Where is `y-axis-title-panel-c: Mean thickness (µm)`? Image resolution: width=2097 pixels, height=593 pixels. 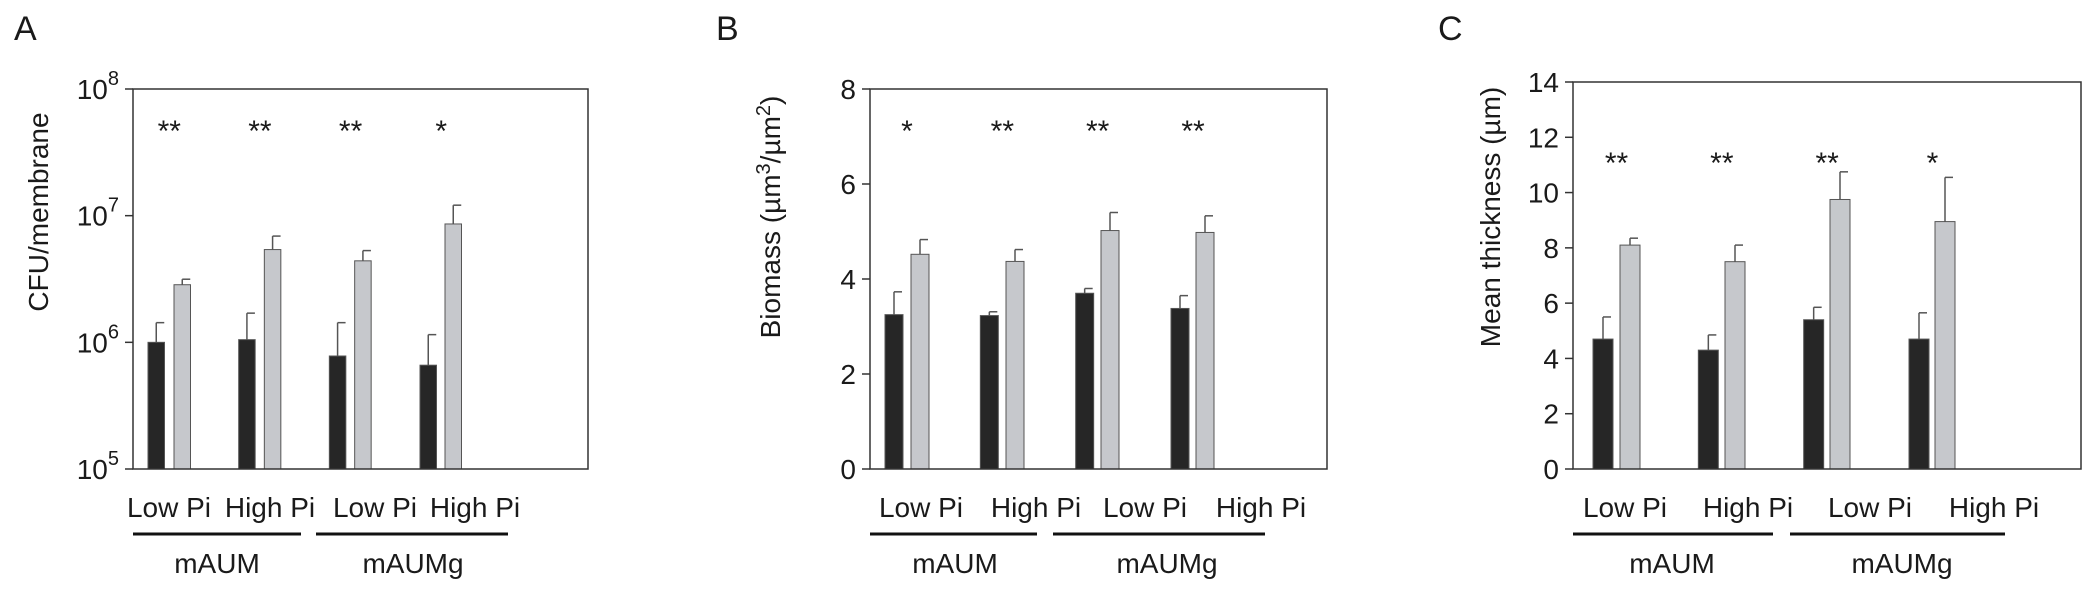 y-axis-title-panel-c: Mean thickness (µm) is located at coordinates (1490, 217).